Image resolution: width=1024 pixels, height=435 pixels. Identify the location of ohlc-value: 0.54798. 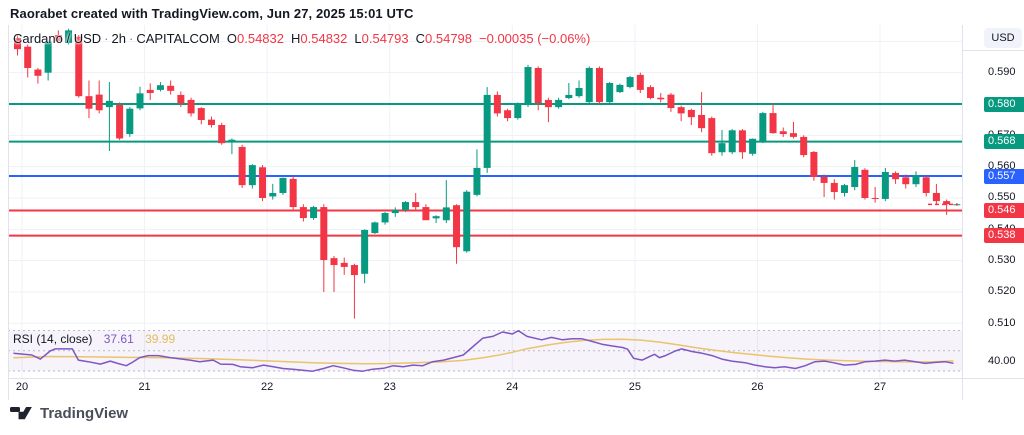
(449, 38).